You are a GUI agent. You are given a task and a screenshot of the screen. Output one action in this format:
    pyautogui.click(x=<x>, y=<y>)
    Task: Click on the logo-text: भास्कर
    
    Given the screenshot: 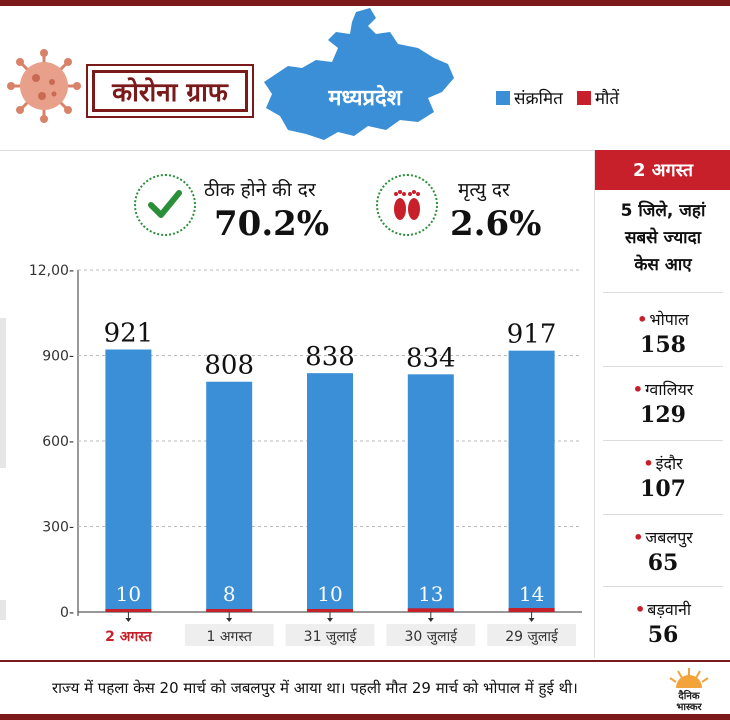 What is the action you would take?
    pyautogui.click(x=689, y=707)
    